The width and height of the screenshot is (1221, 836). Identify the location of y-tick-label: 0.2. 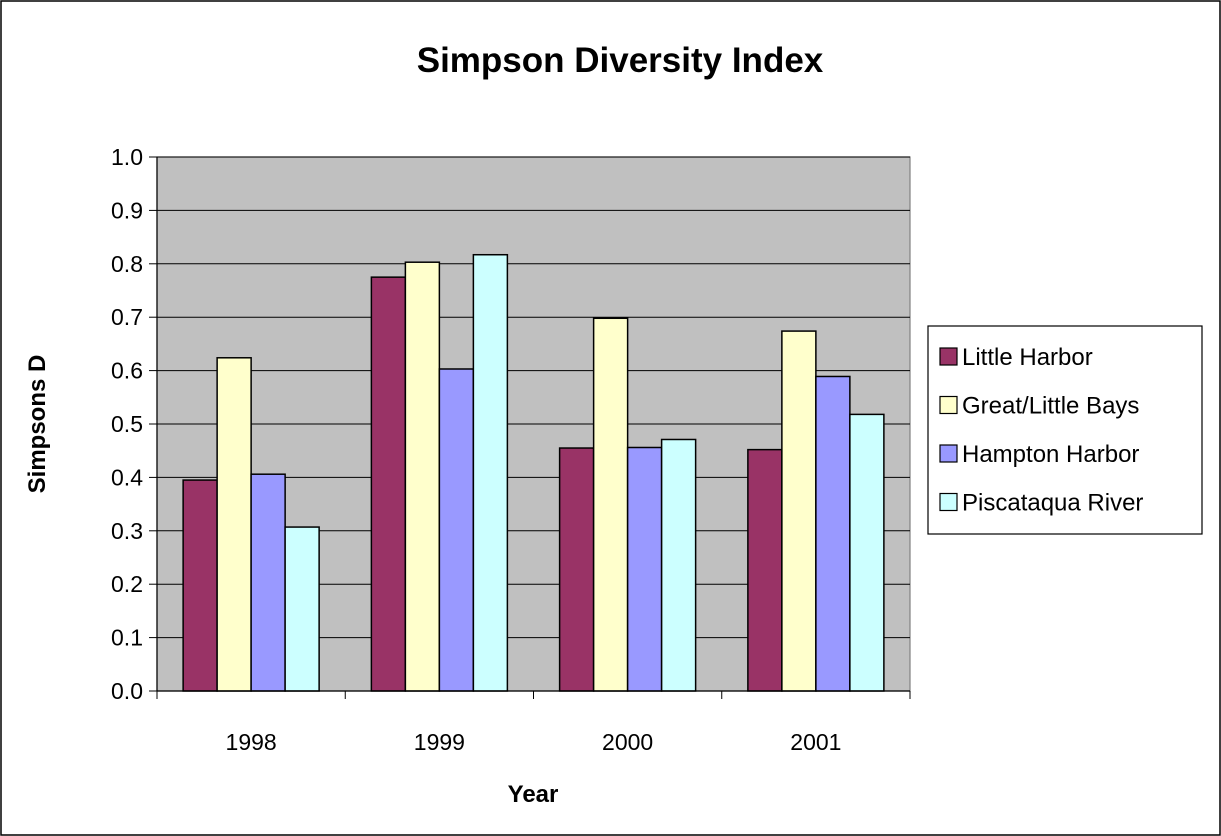
(127, 584).